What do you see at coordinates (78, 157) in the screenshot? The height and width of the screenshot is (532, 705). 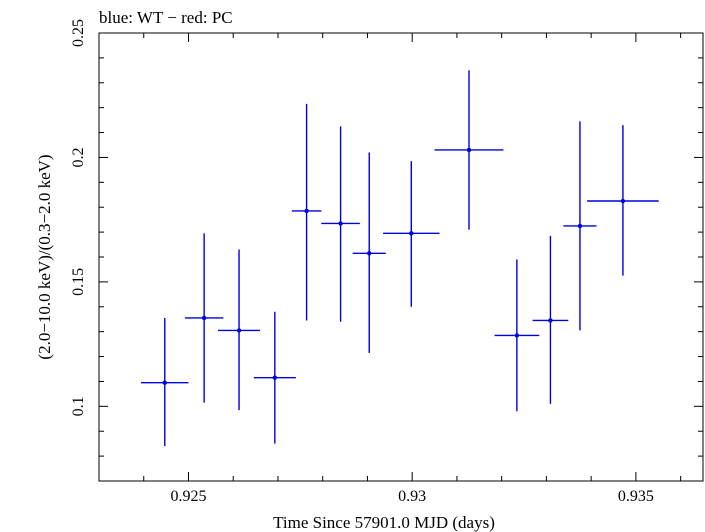 I see `y-tick-label: 0.2` at bounding box center [78, 157].